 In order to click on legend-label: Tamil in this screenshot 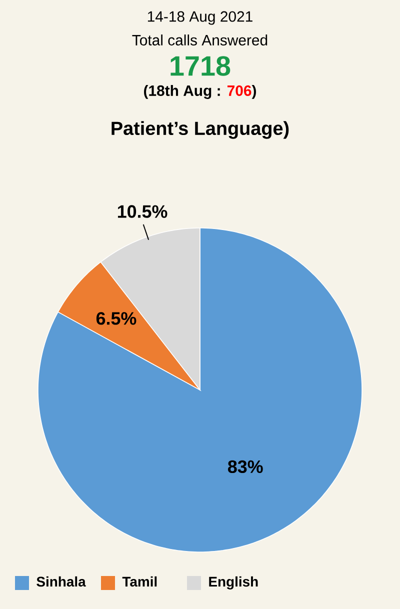, I will do `click(139, 581)`.